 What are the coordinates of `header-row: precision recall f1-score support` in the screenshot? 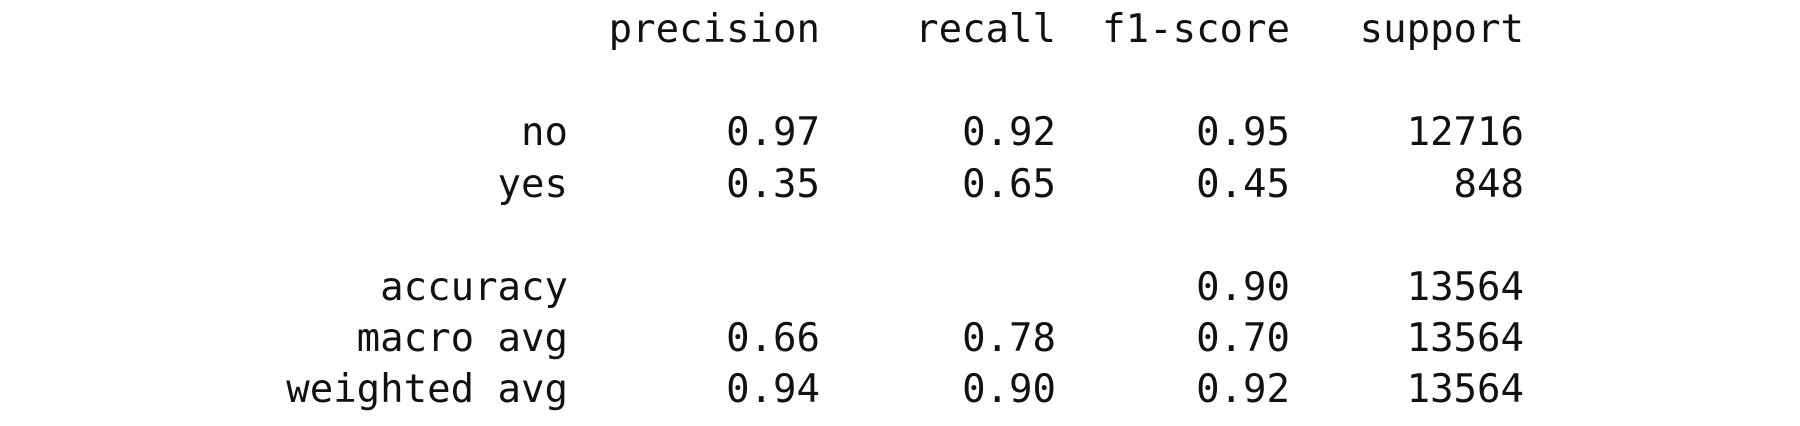 It's located at (900, 30).